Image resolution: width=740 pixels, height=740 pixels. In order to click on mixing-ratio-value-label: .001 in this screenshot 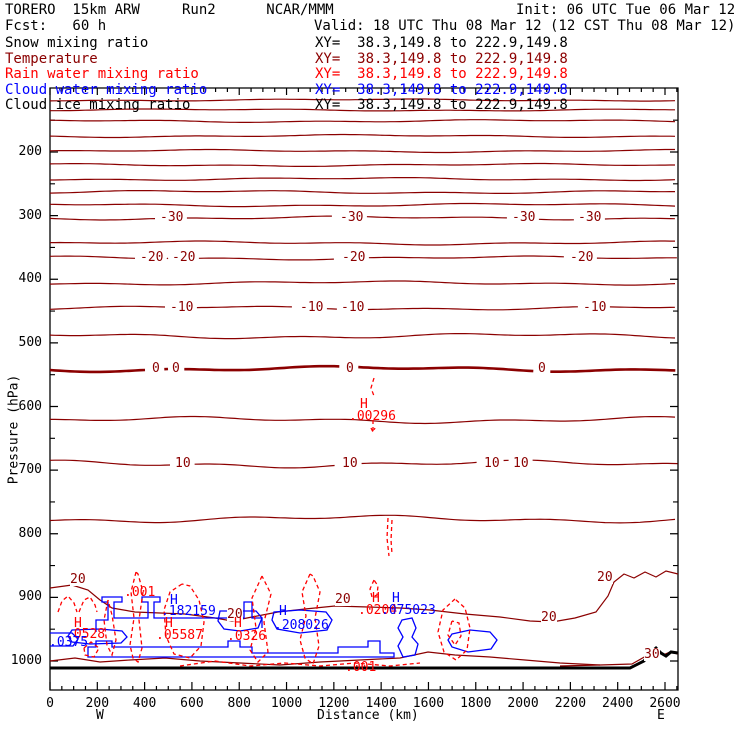, I will do `click(361, 667)`.